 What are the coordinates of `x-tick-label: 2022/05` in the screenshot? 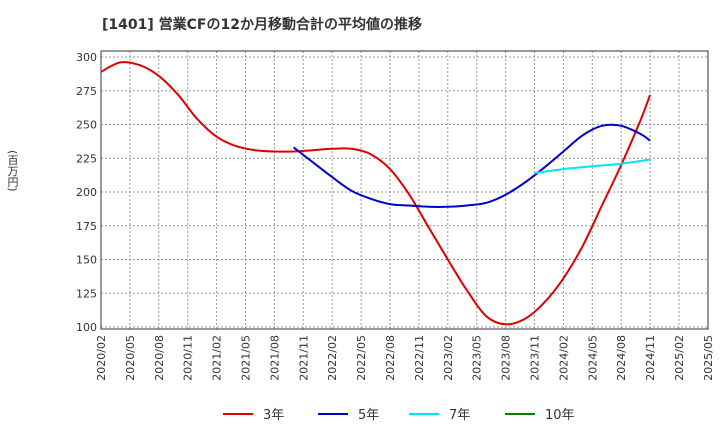 It's located at (361, 358).